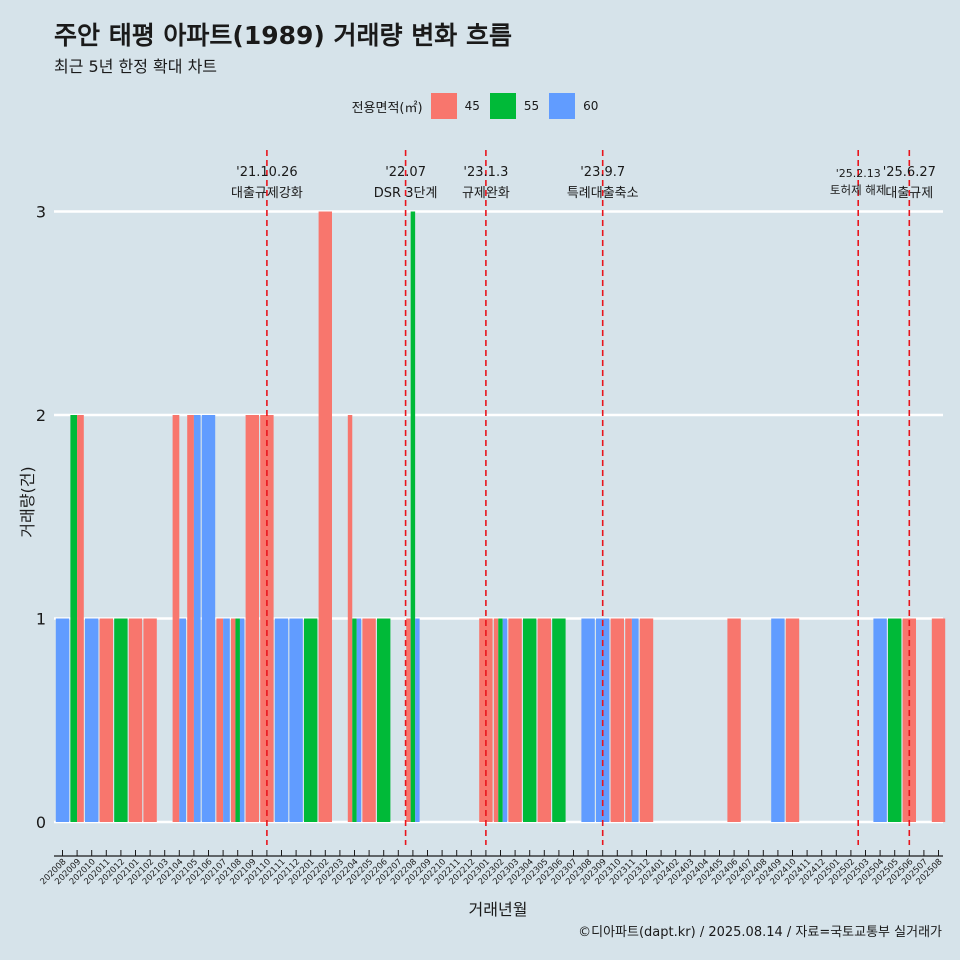 Image resolution: width=960 pixels, height=960 pixels. I want to click on event-date-label: '25.6.27, so click(909, 172).